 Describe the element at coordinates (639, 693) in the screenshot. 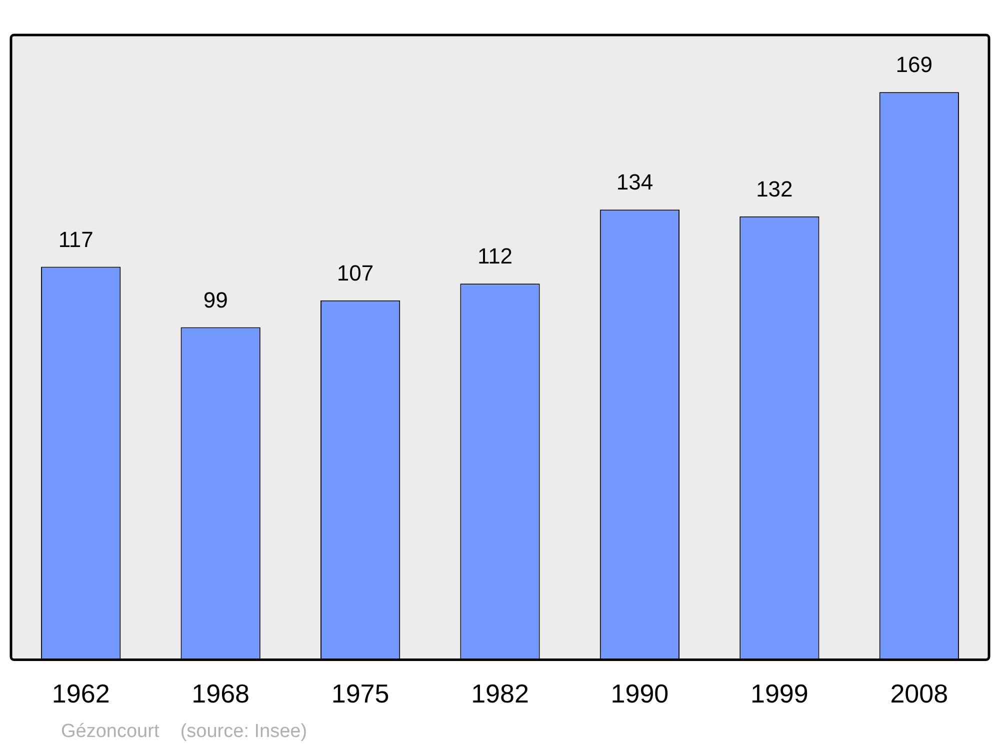

I see `x-tick-label: 1990` at that location.